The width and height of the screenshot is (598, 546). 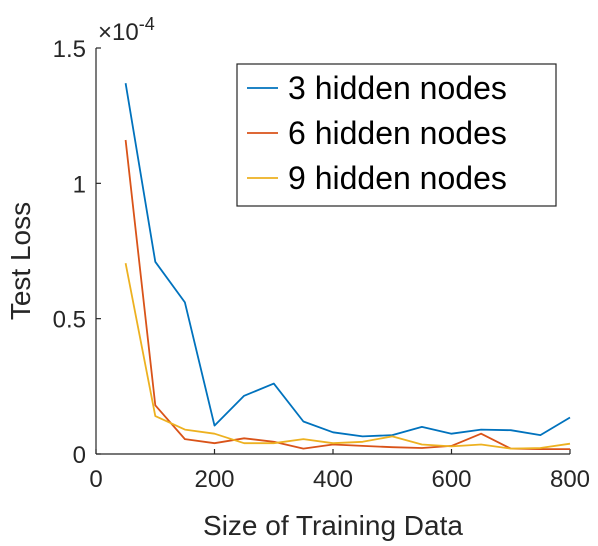 I want to click on y-axis-exponent-power: -4, so click(x=147, y=24).